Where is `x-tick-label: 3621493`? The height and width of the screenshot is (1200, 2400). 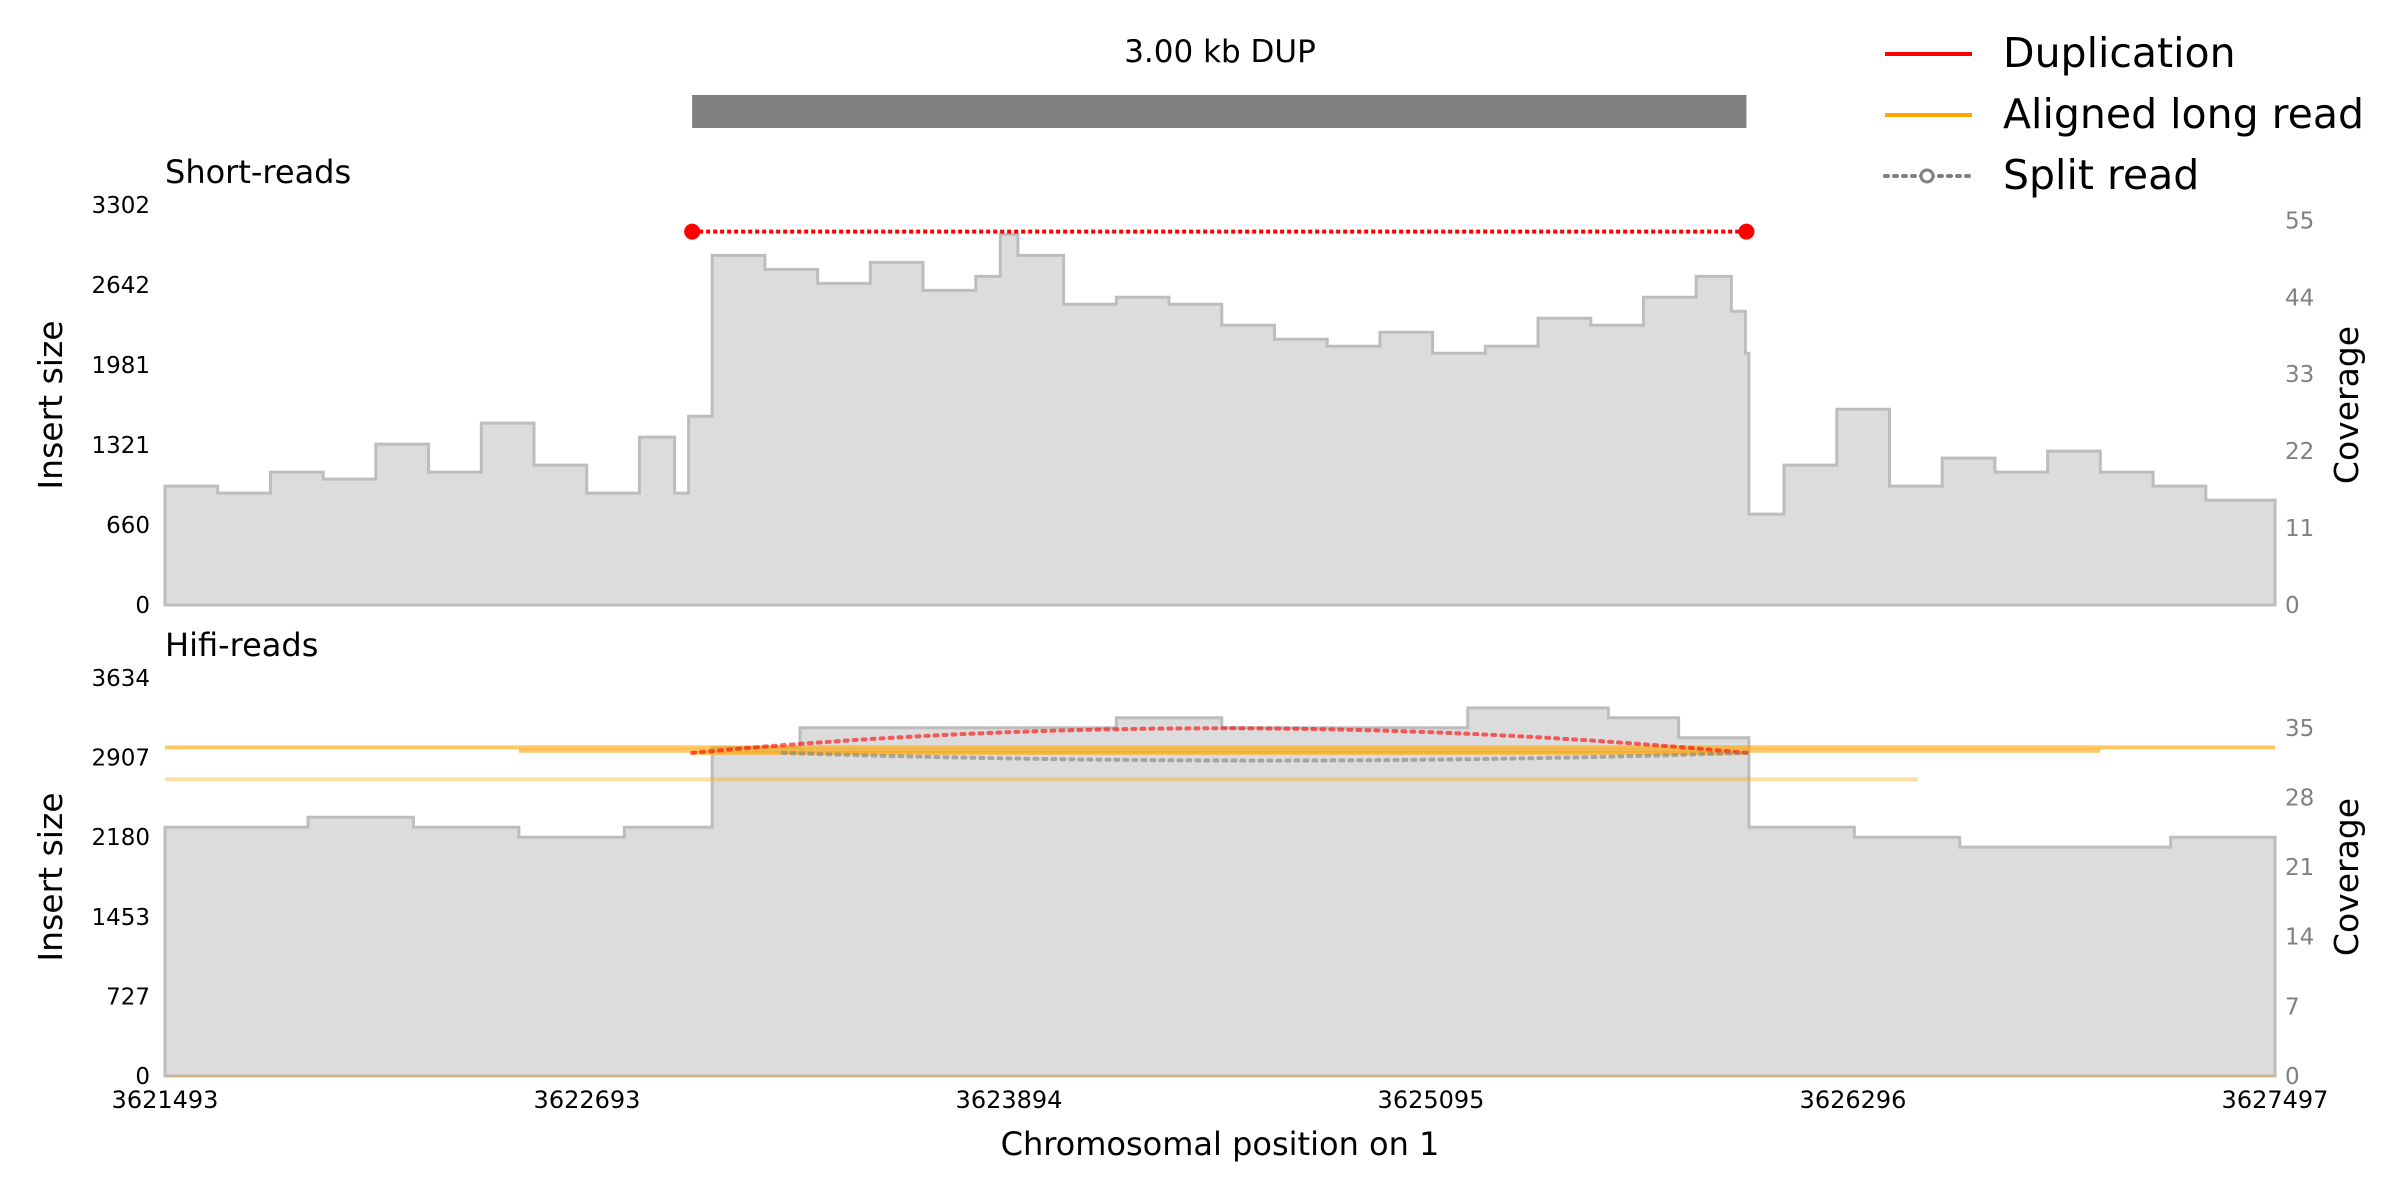 x-tick-label: 3621493 is located at coordinates (165, 1100).